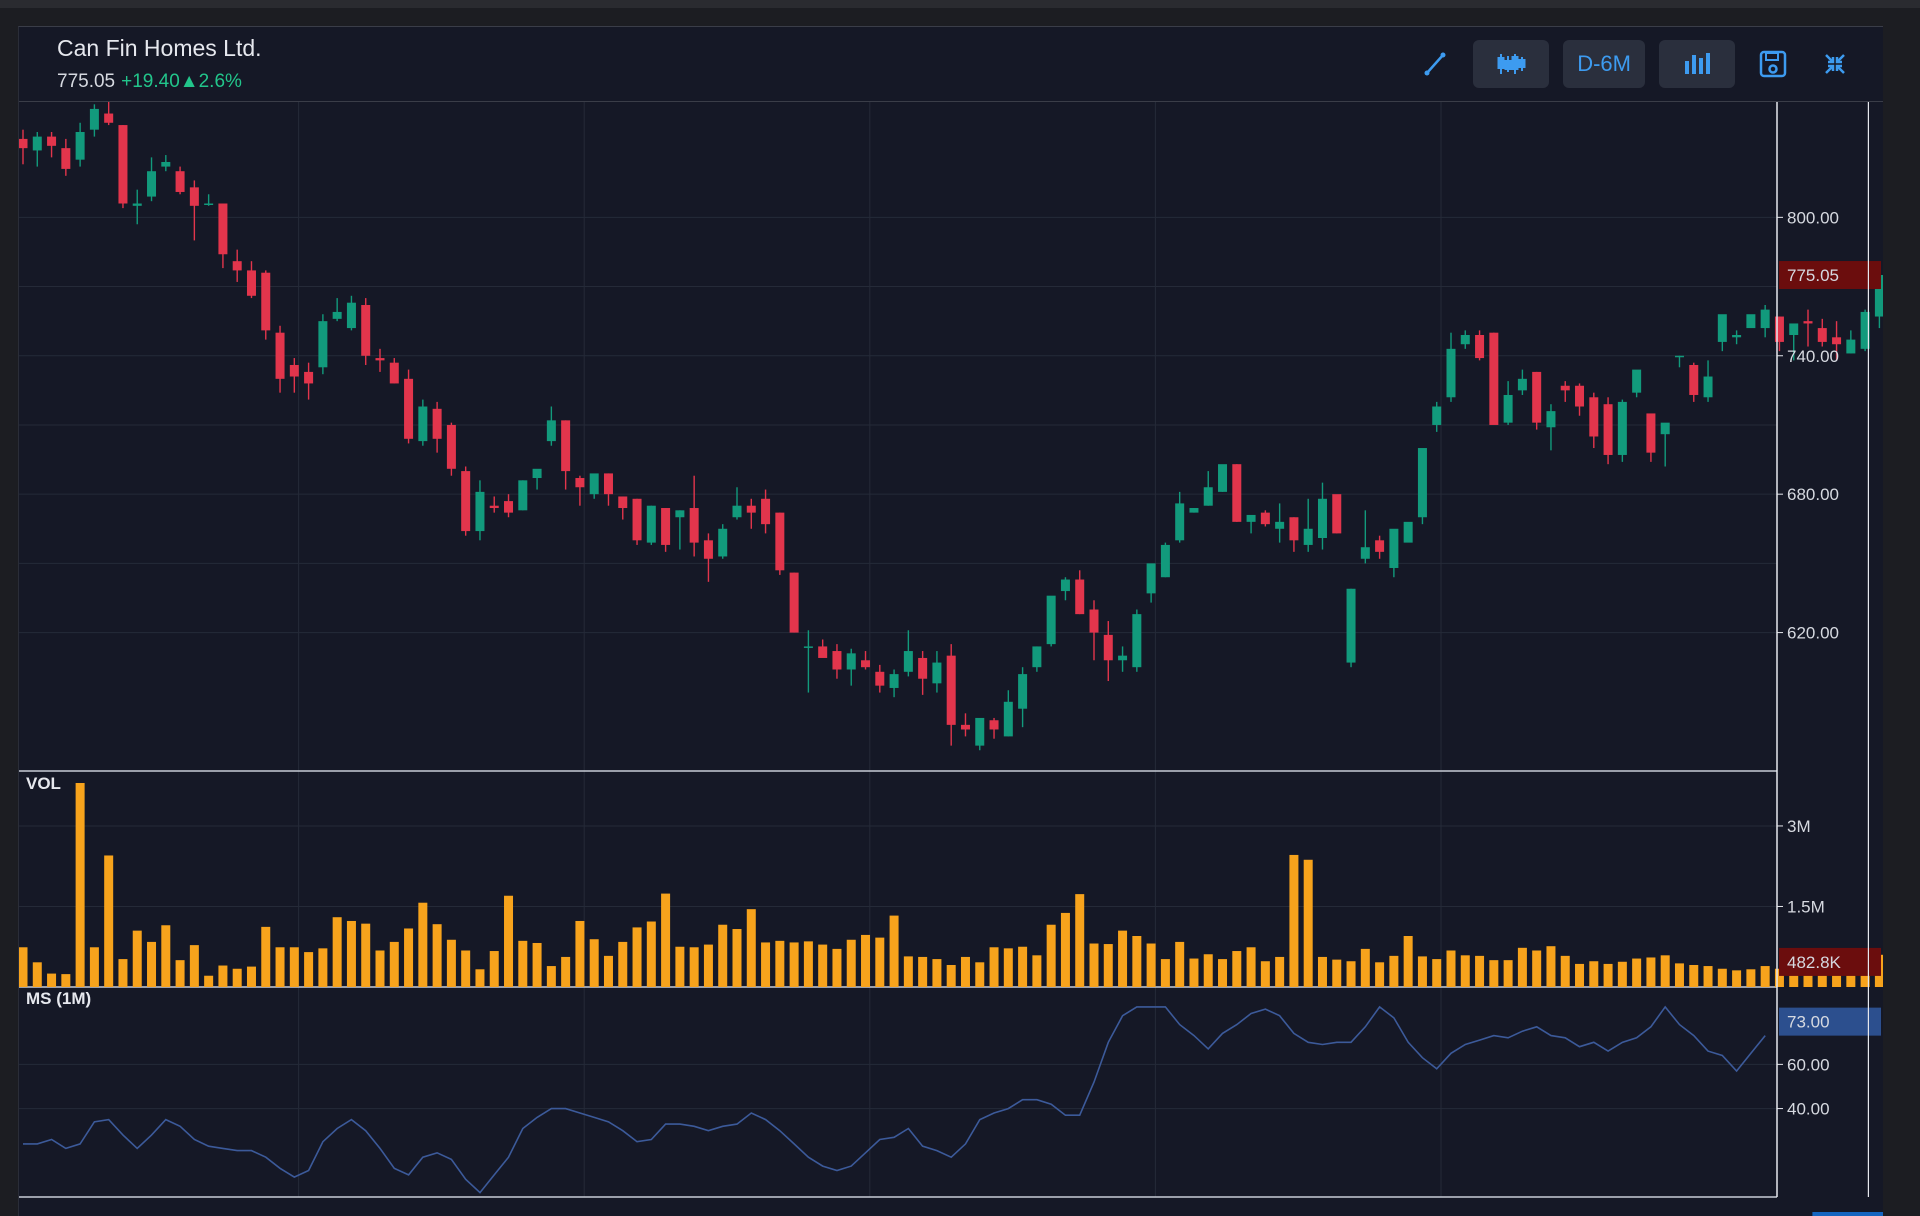 The height and width of the screenshot is (1216, 1920). What do you see at coordinates (1435, 64) in the screenshot?
I see `draw-line-button` at bounding box center [1435, 64].